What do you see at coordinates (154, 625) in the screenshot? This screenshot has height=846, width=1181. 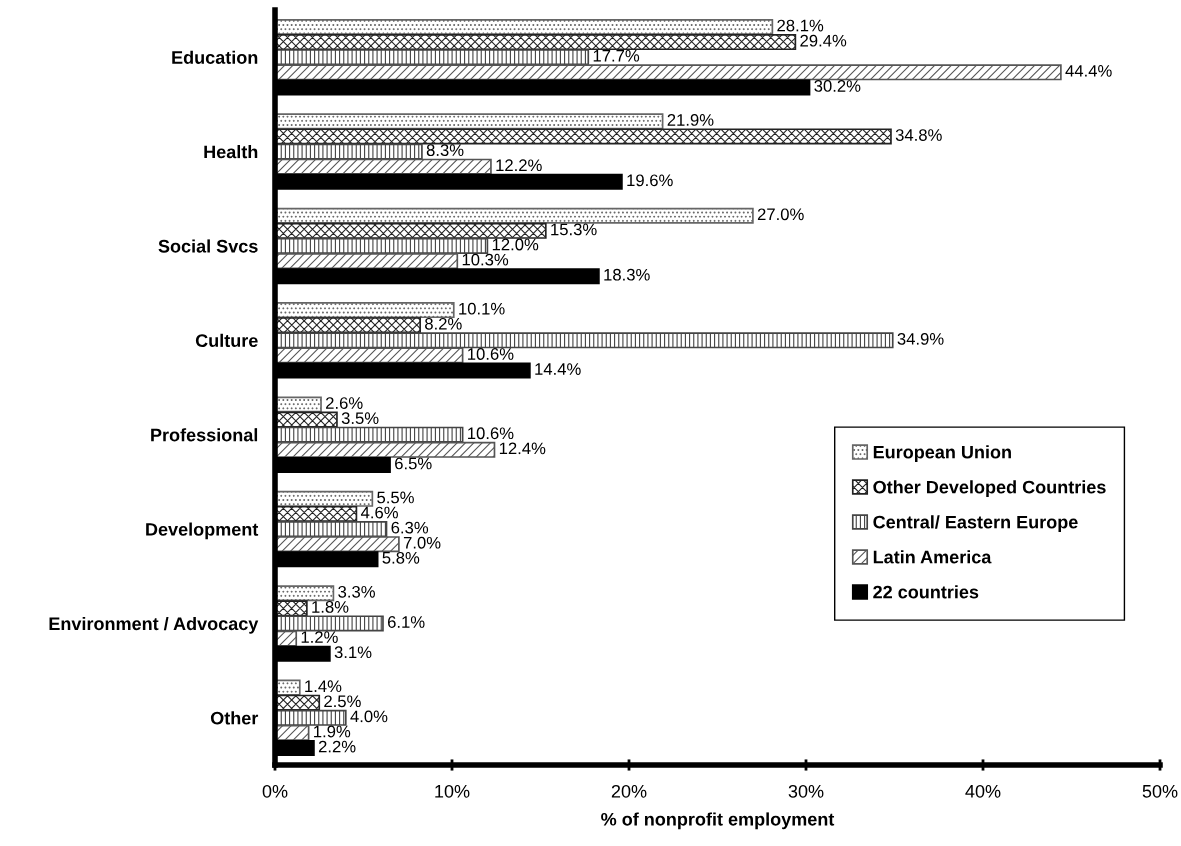 I see `y-tick-label: Environment / Advocacy` at bounding box center [154, 625].